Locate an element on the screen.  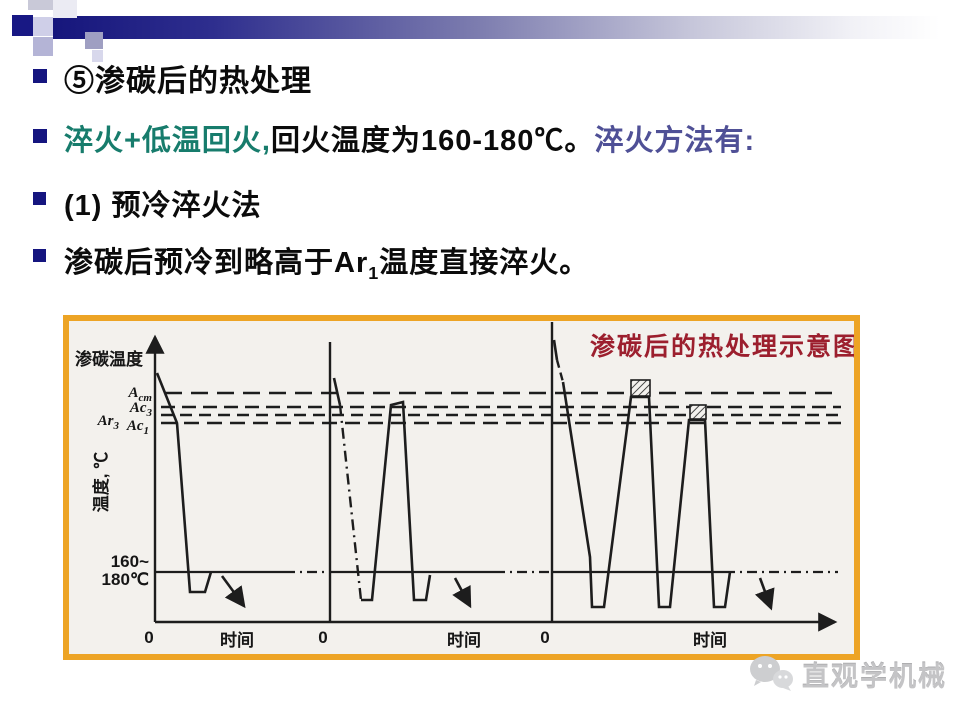
watermark: 直观学机械 is located at coordinates (847, 674).